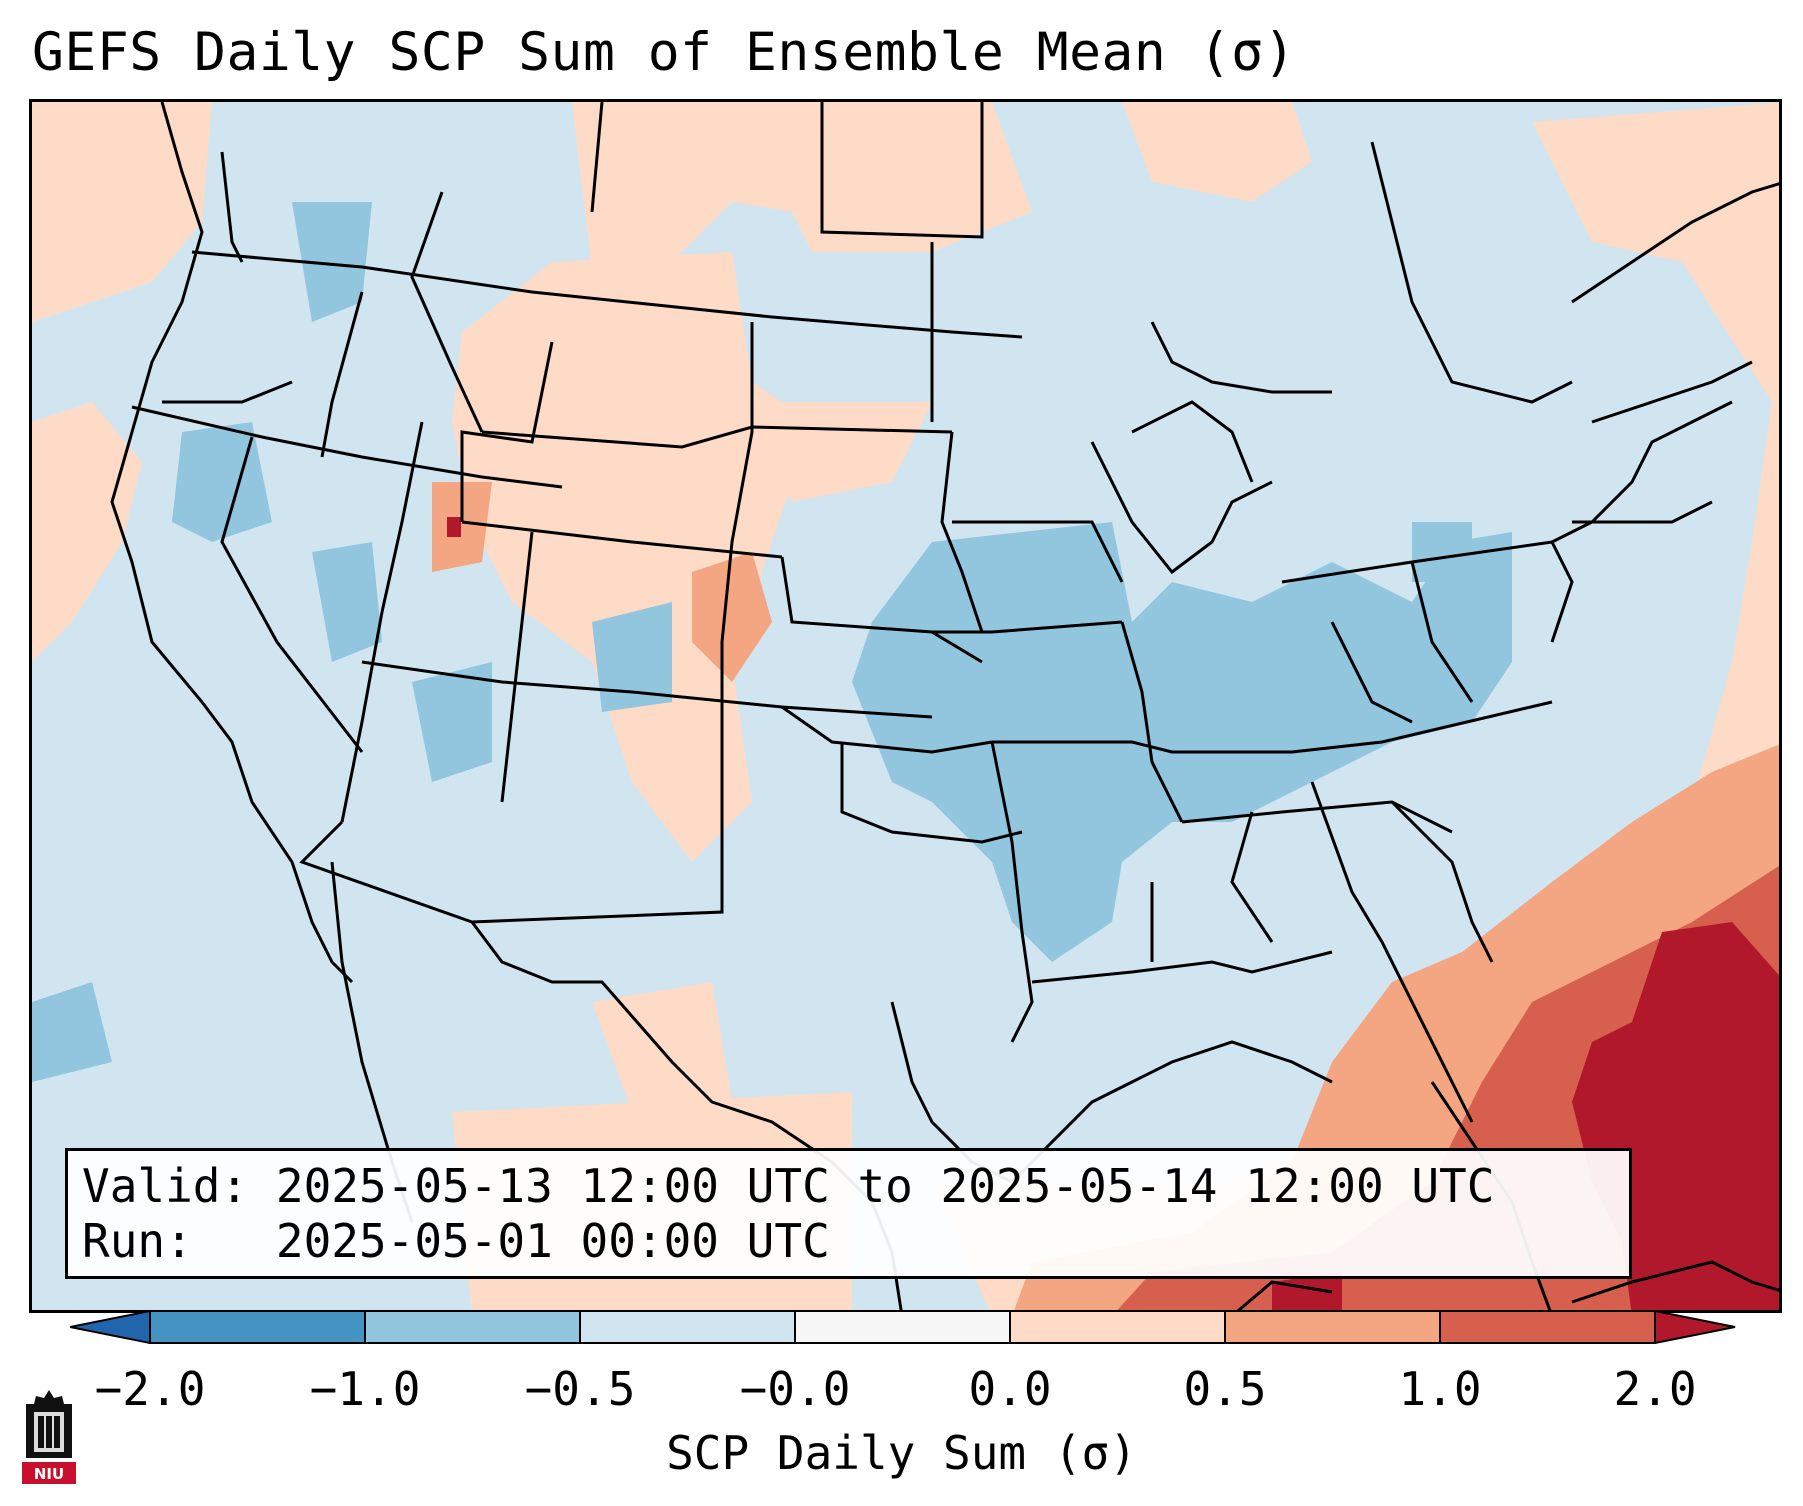  What do you see at coordinates (150, 1389) in the screenshot?
I see `colorbar-tick-label: −2.0` at bounding box center [150, 1389].